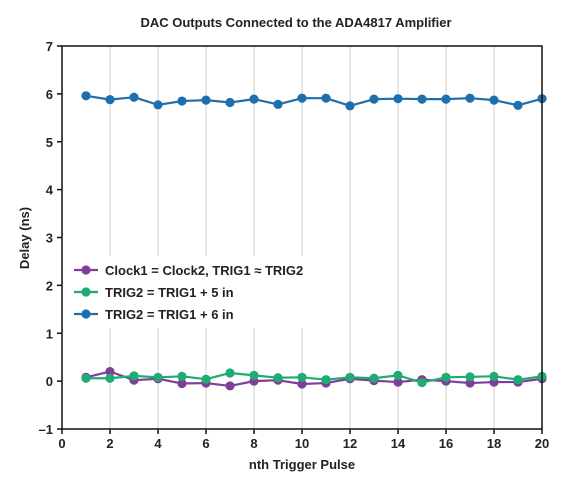 The image size is (571, 488). What do you see at coordinates (204, 270) in the screenshot?
I see `legend-label: Clock1 = Clock2, TRIG1 ≈ TRIG2` at bounding box center [204, 270].